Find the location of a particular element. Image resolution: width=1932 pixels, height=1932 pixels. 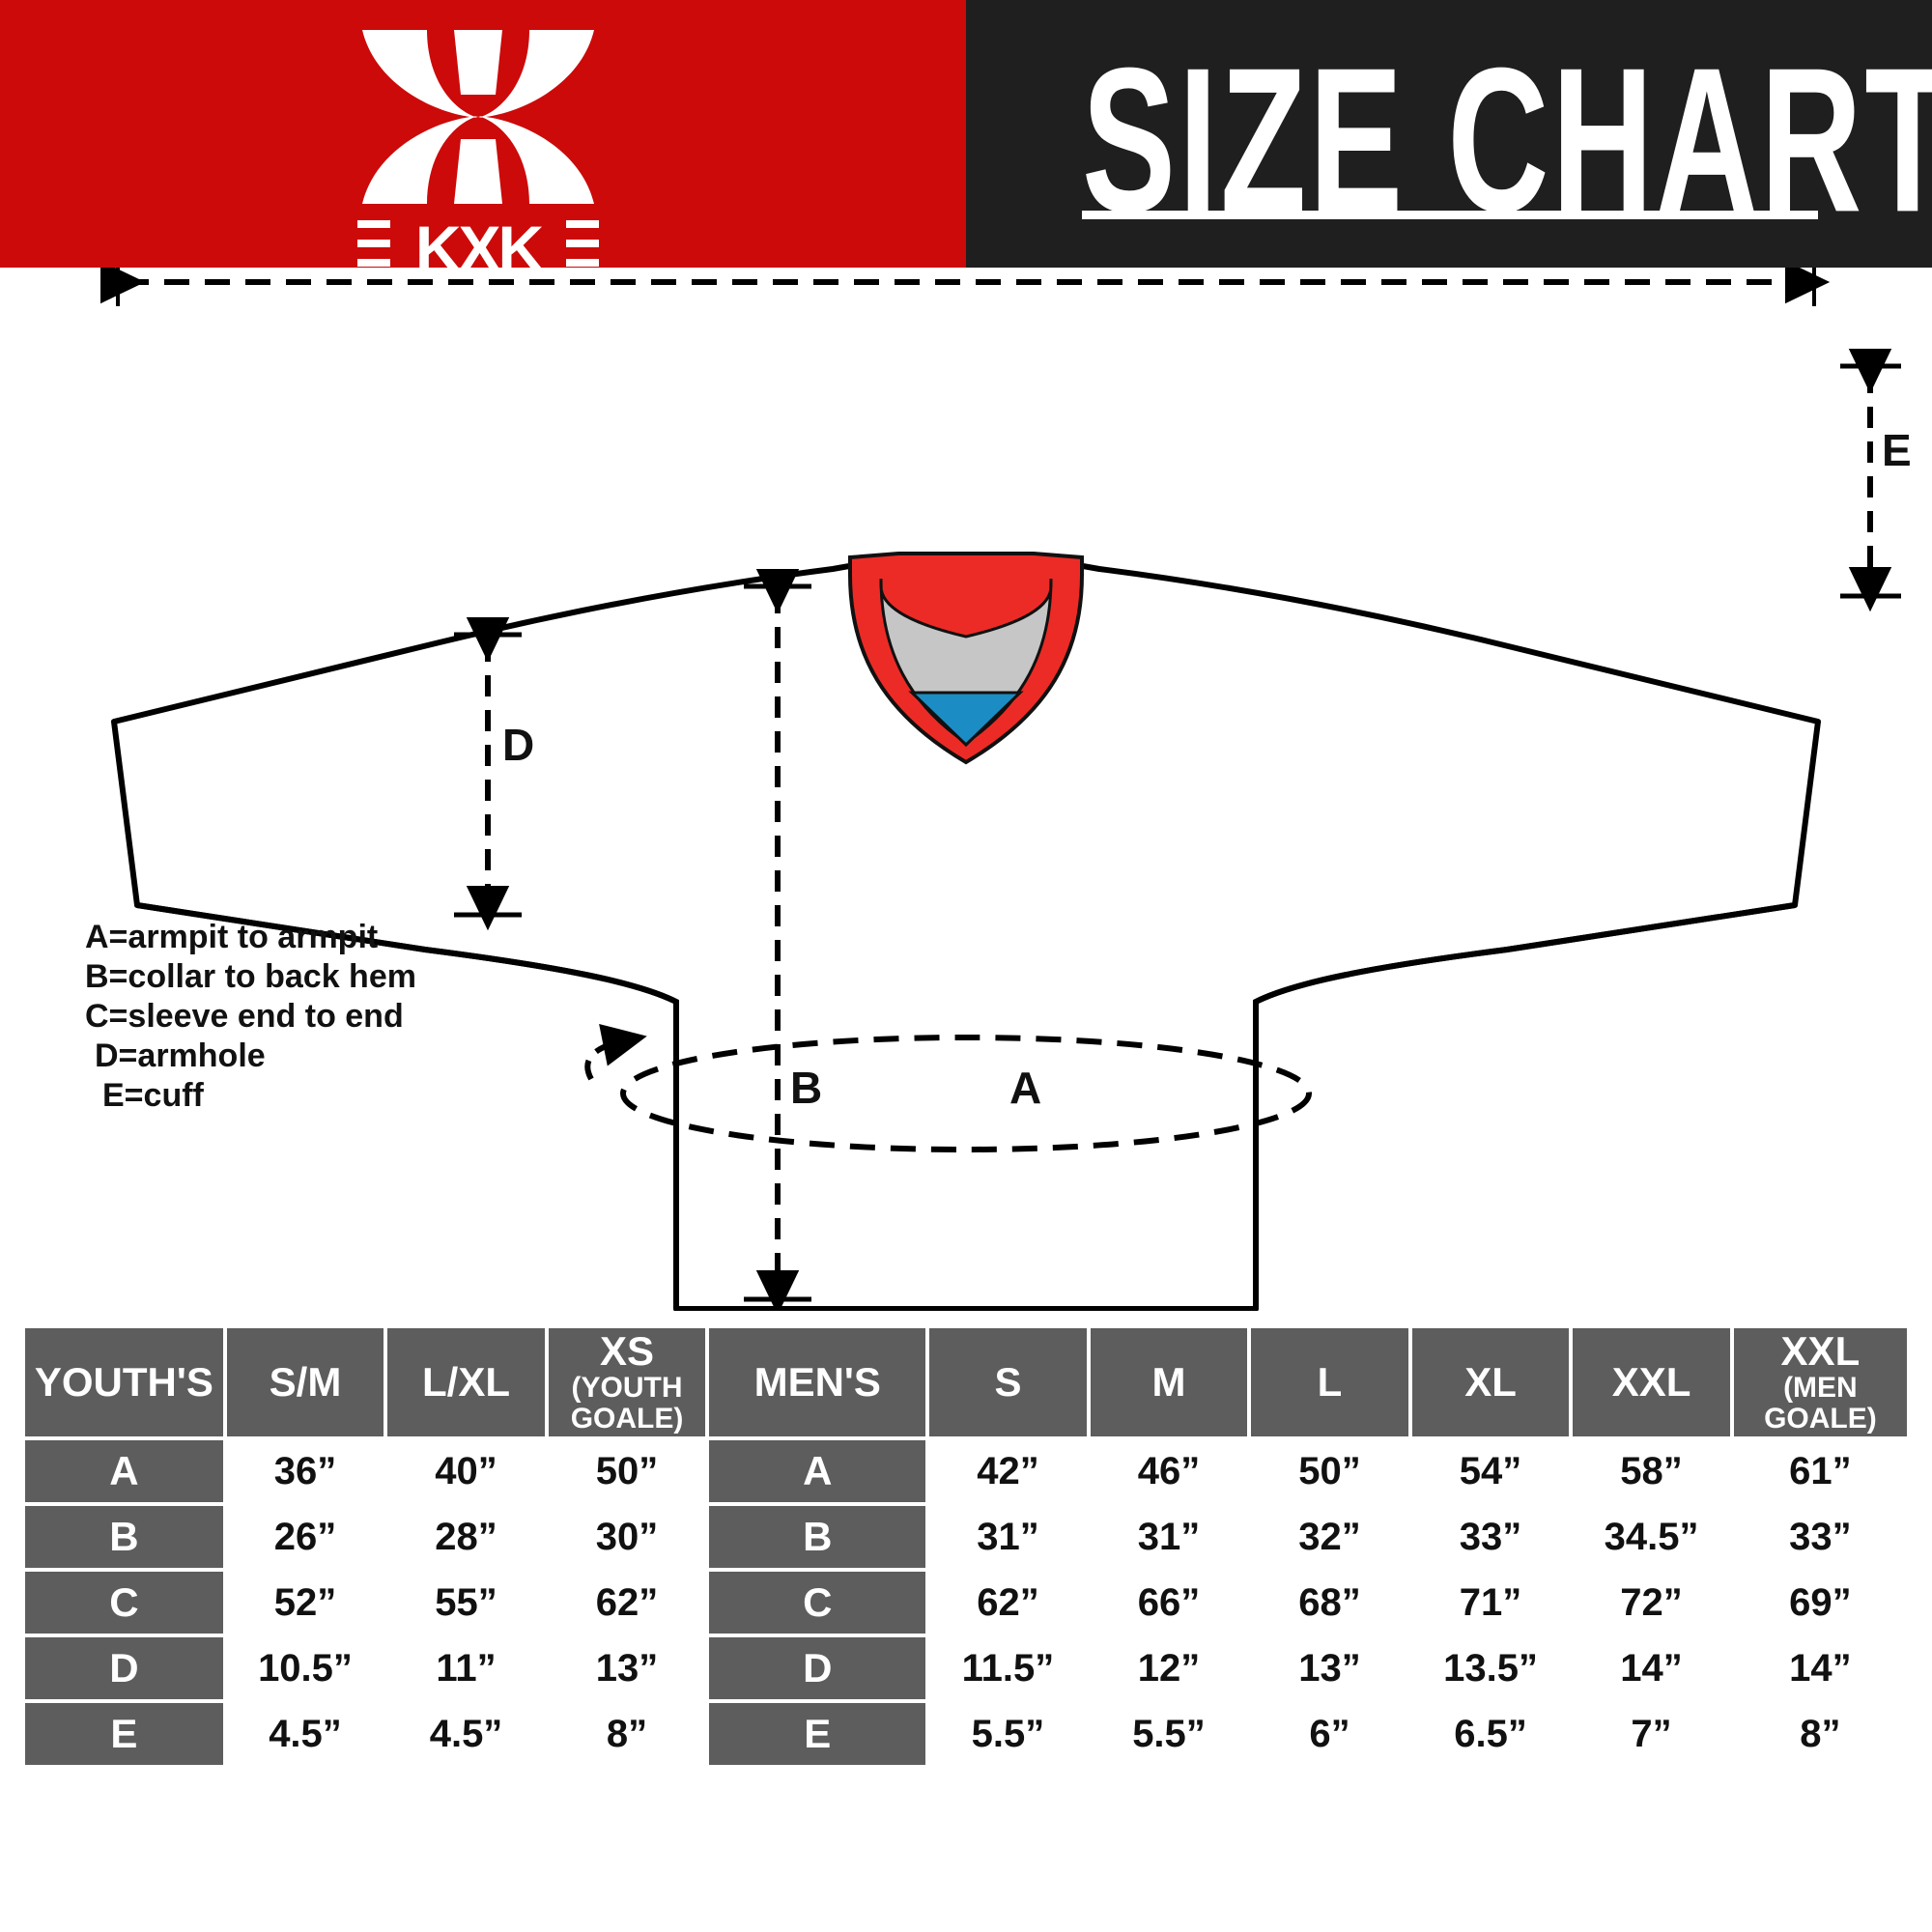

cell-youth-a-lxl: 40” is located at coordinates (466, 1471).